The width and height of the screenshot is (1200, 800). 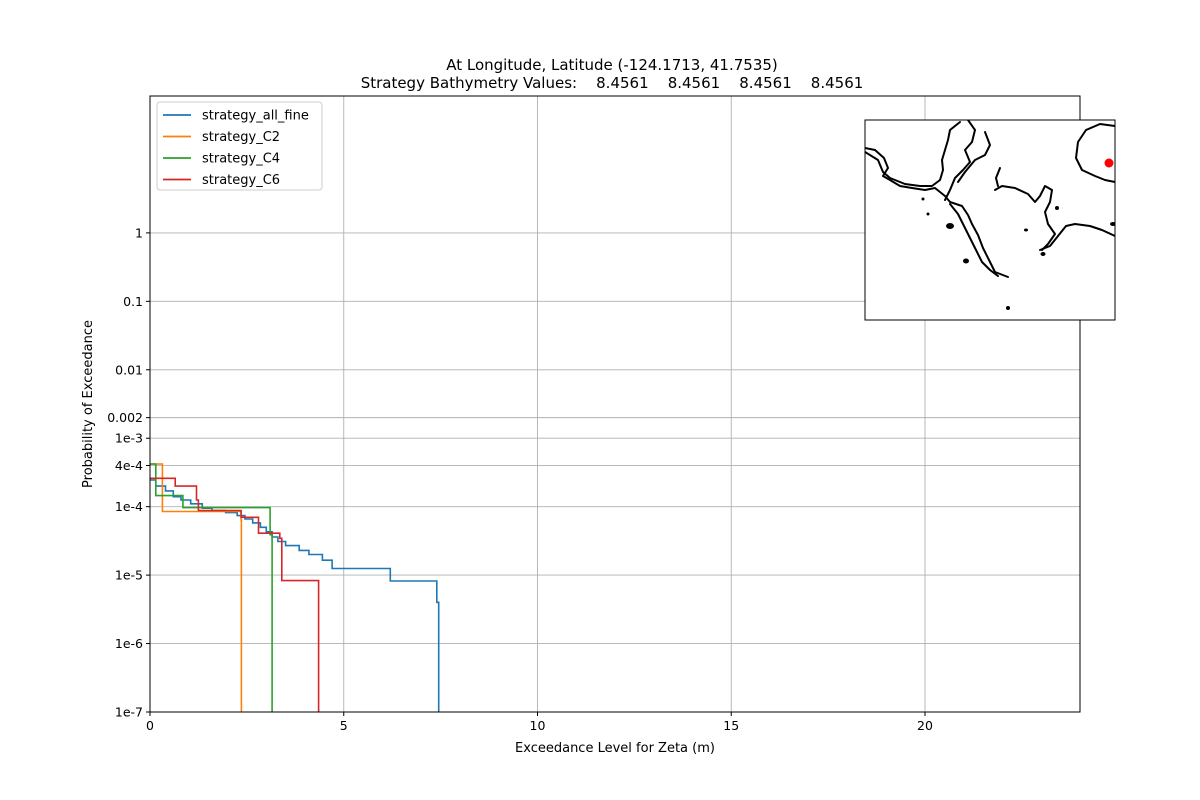 What do you see at coordinates (731, 725) in the screenshot?
I see `x-tick-label: 15` at bounding box center [731, 725].